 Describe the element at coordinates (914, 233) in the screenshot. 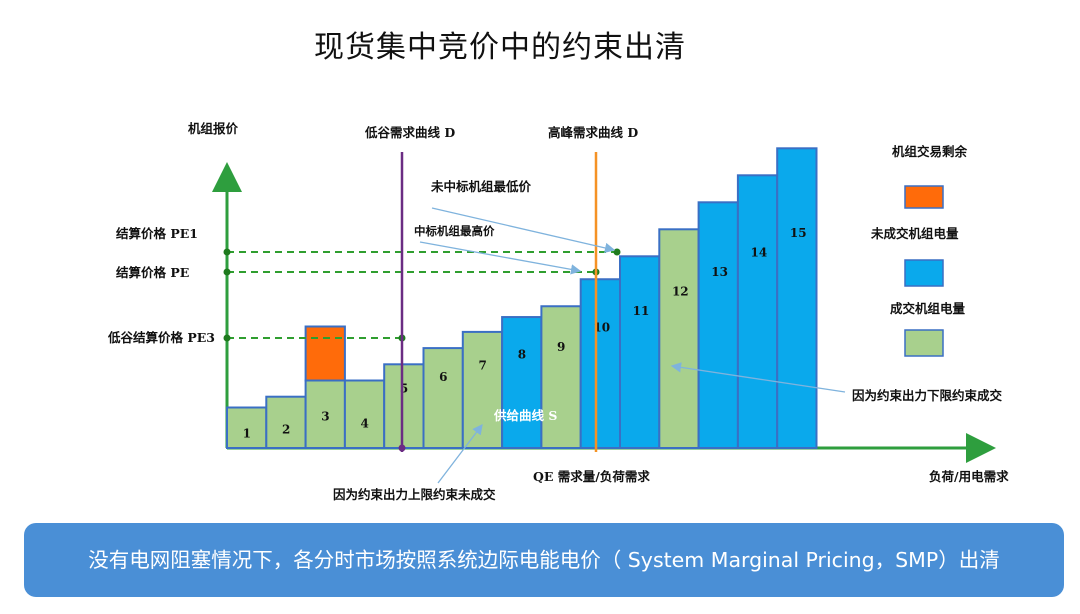

I see `legend-uncleared-label: 未成交机组电量` at that location.